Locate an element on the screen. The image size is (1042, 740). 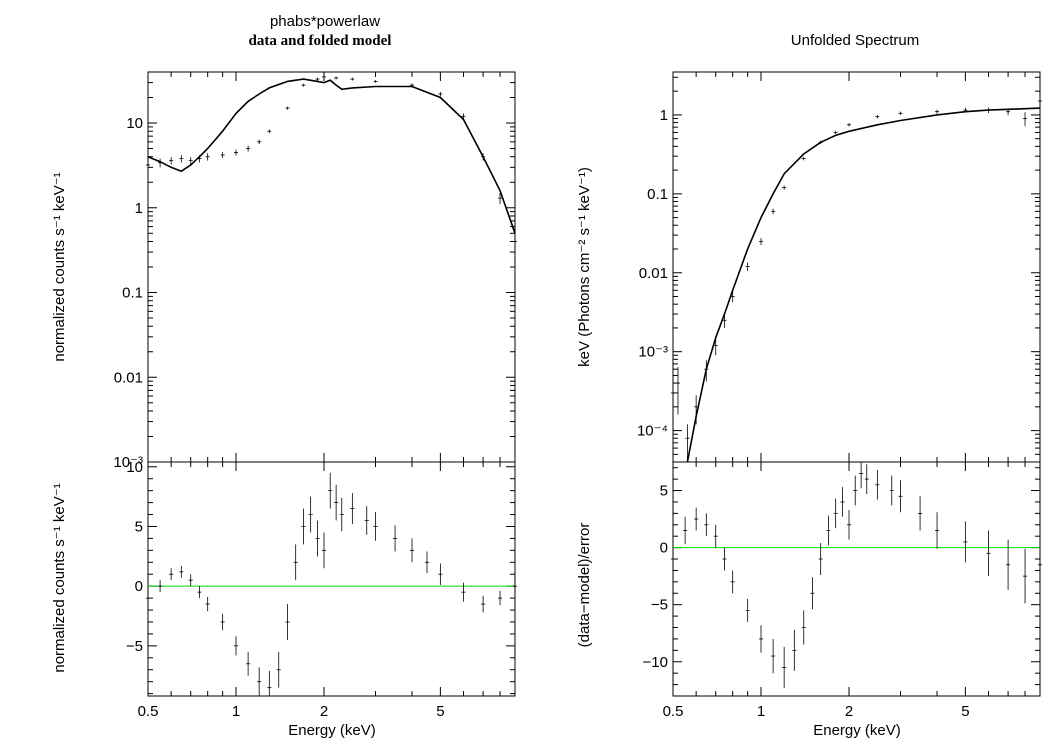
right-title: Unfolded Spectrum is located at coordinates (855, 40).